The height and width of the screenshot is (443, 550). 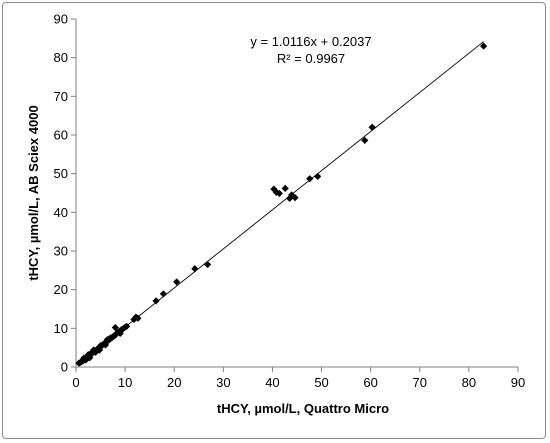 What do you see at coordinates (61, 96) in the screenshot?
I see `y-tick-label: 70` at bounding box center [61, 96].